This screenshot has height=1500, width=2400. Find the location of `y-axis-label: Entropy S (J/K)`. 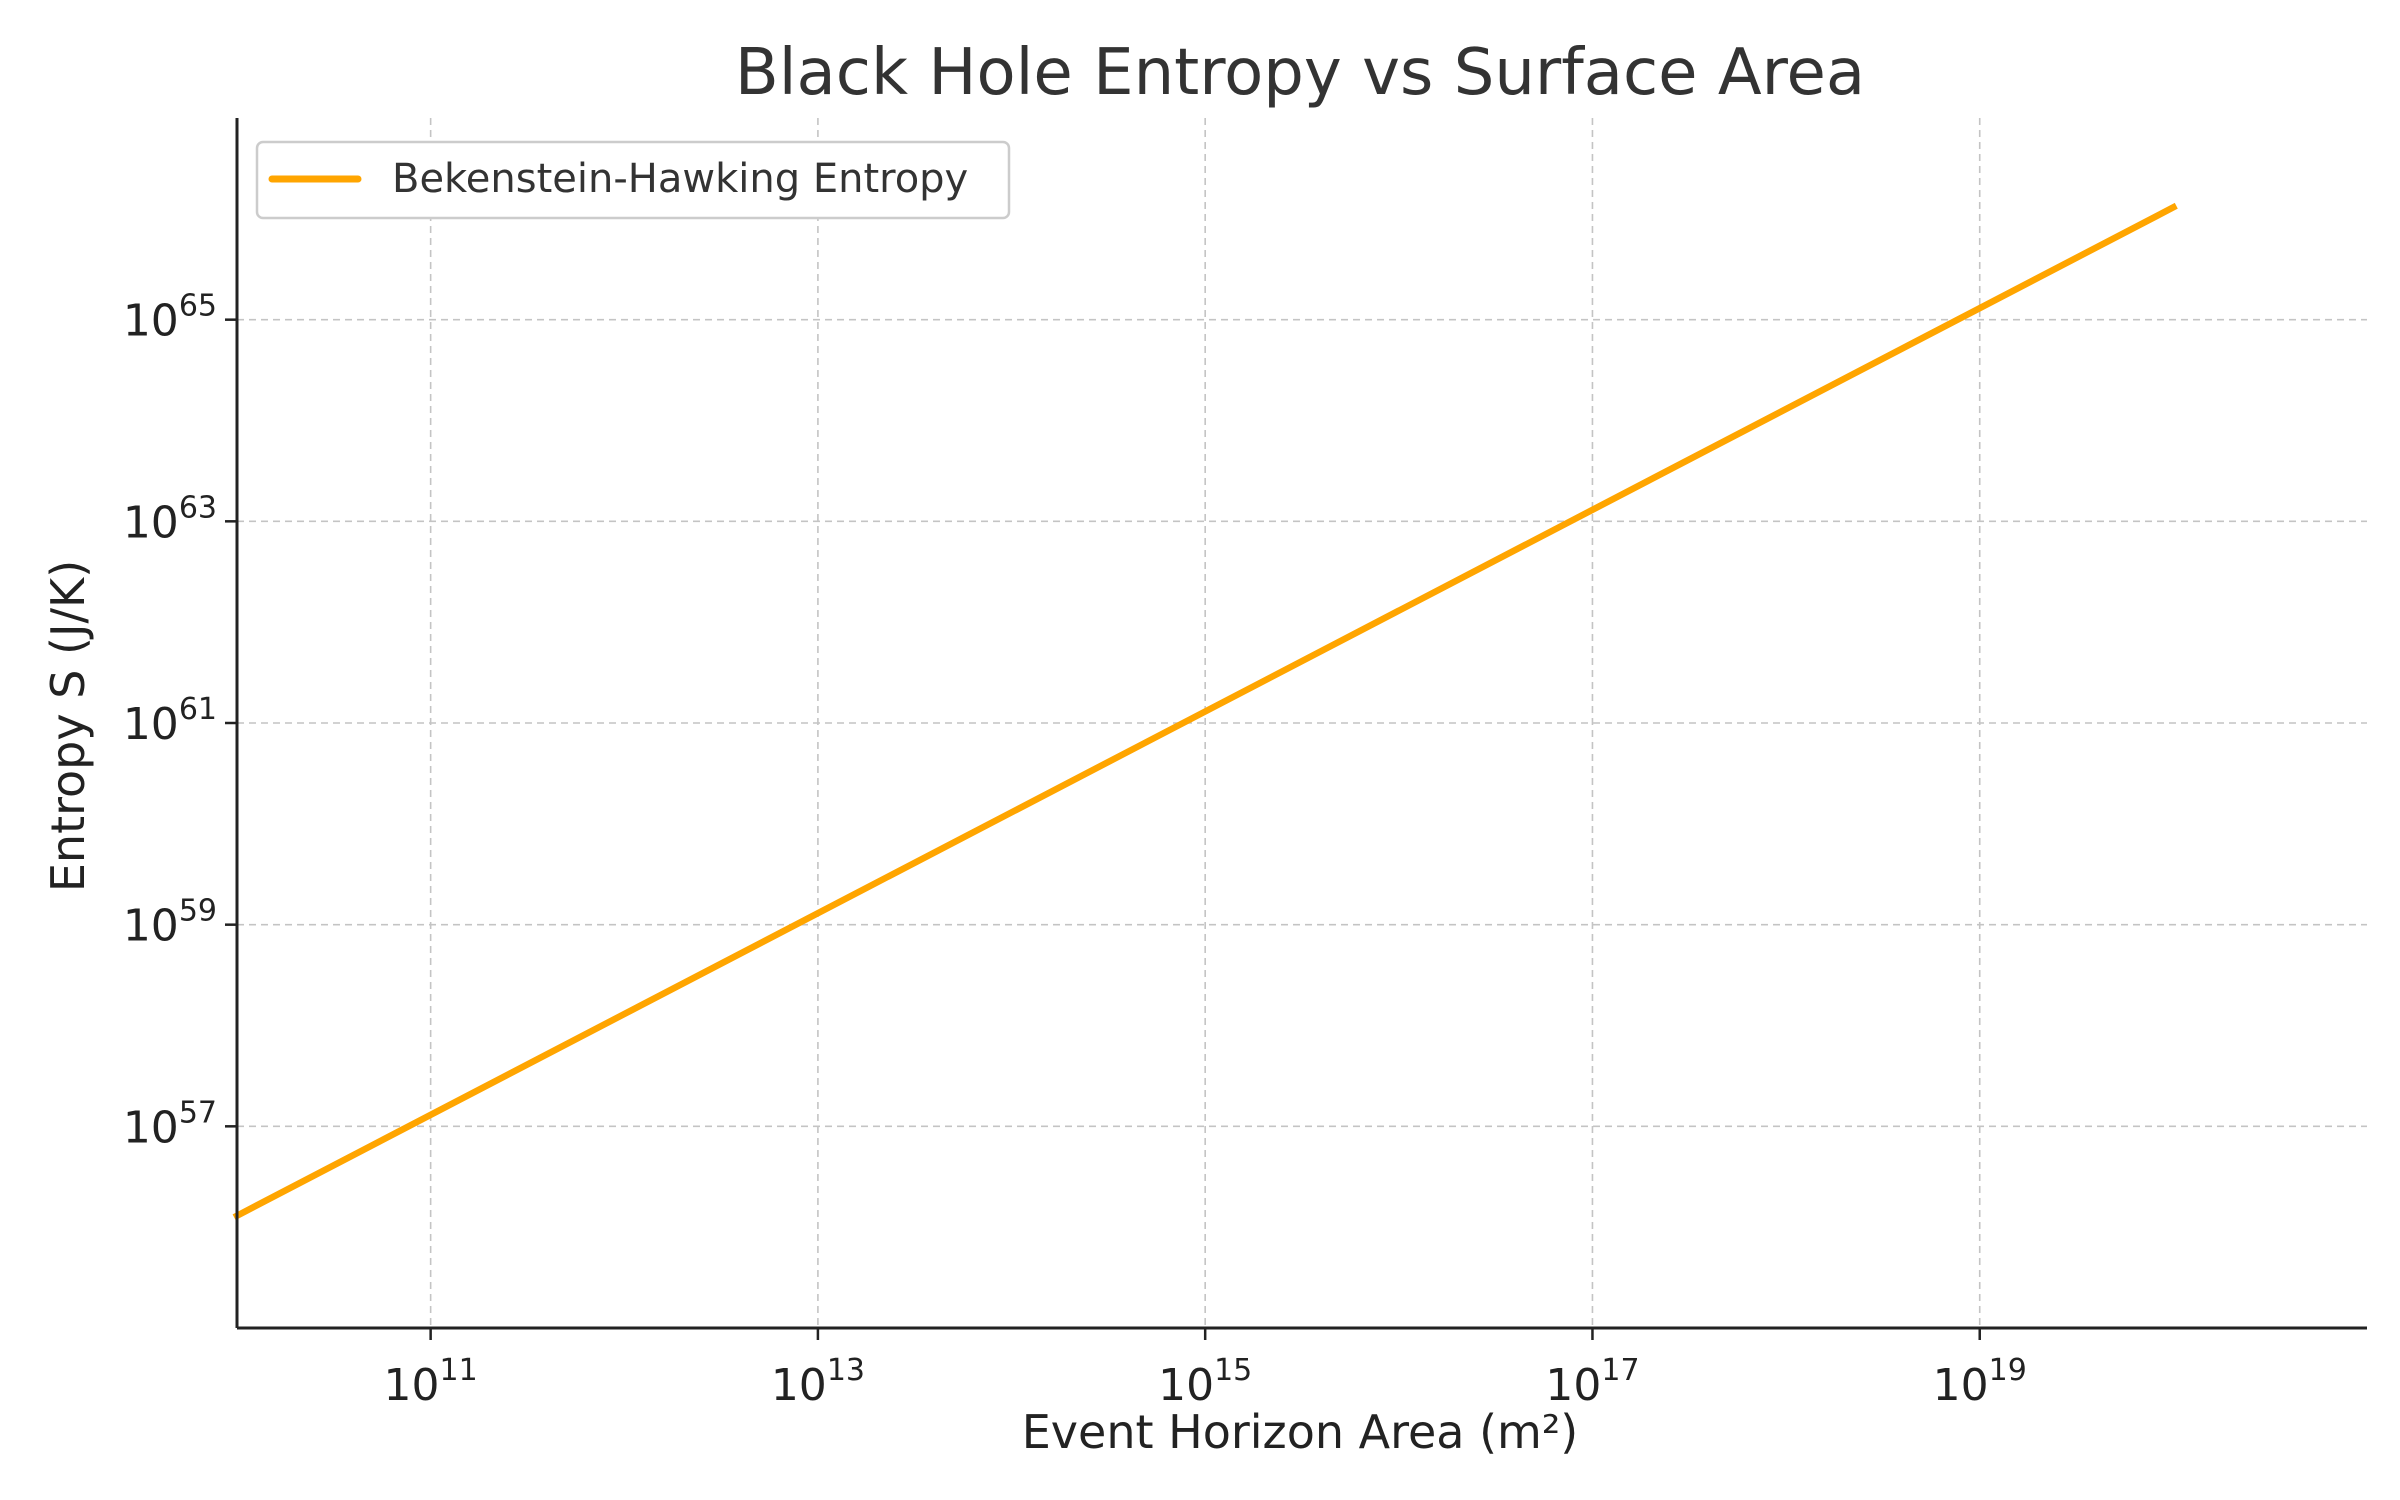

y-axis-label: Entropy S (J/K) is located at coordinates (68, 726).